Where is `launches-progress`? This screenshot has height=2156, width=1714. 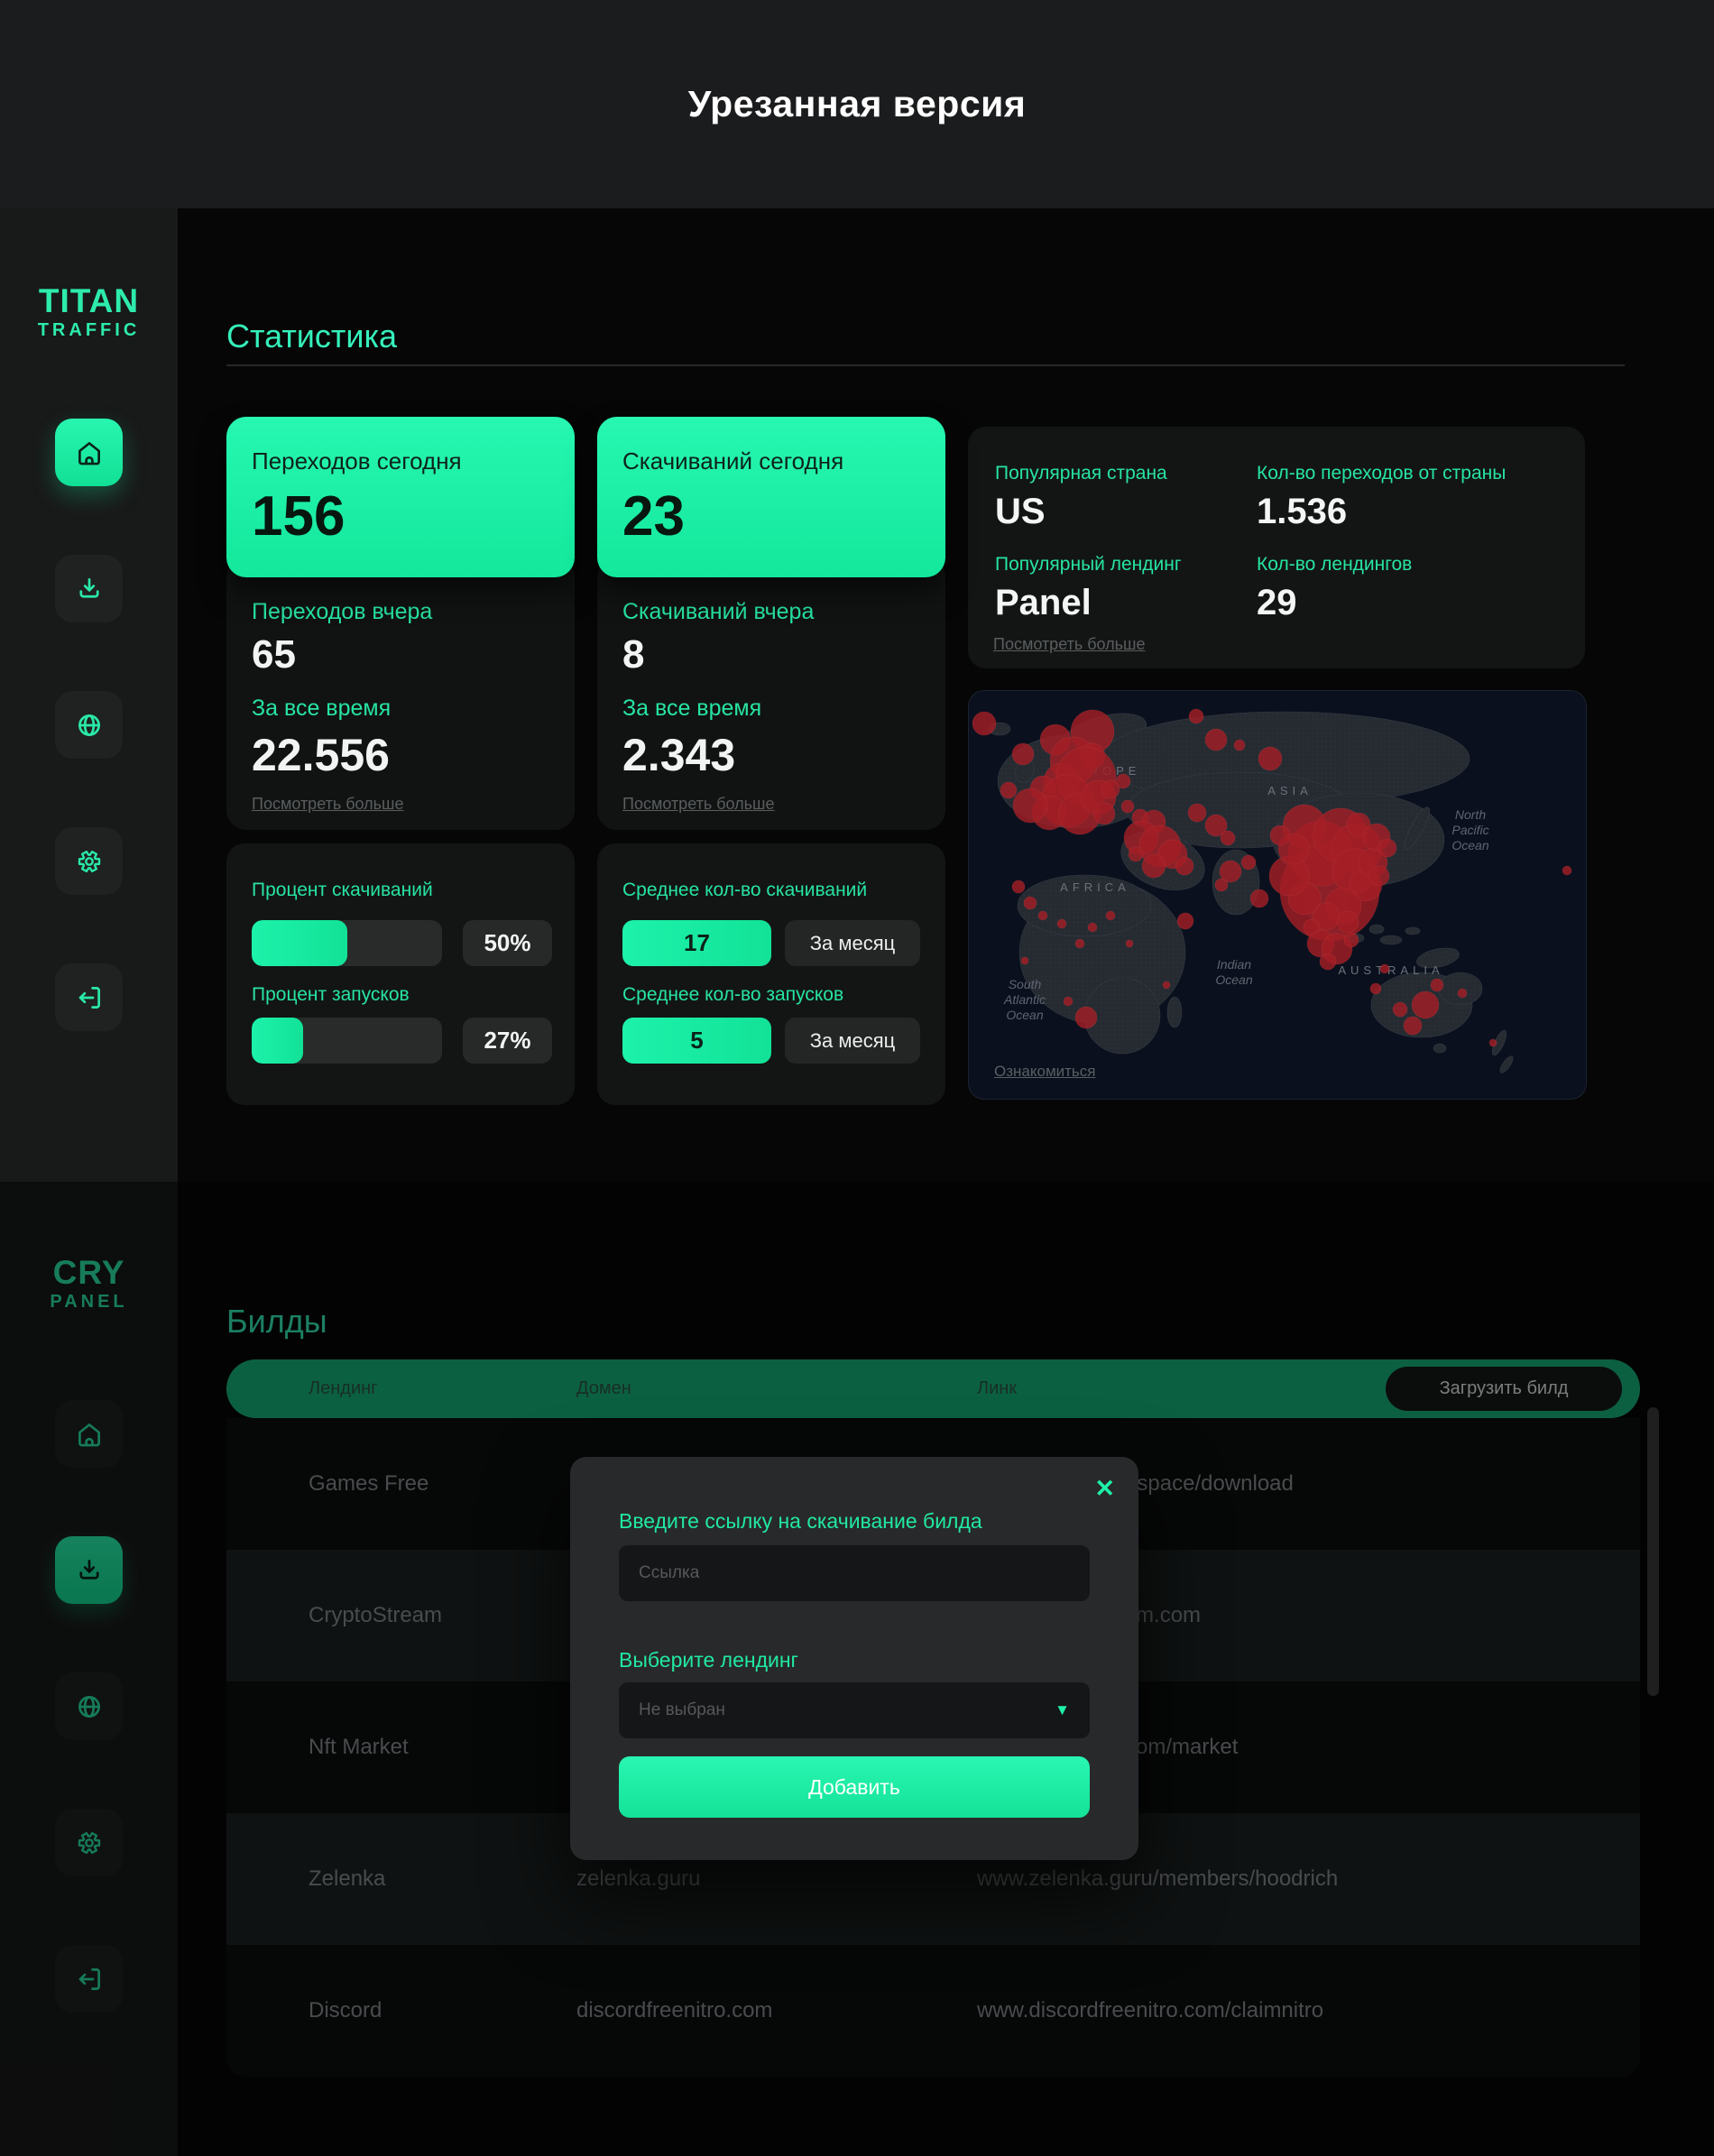 launches-progress is located at coordinates (347, 1041).